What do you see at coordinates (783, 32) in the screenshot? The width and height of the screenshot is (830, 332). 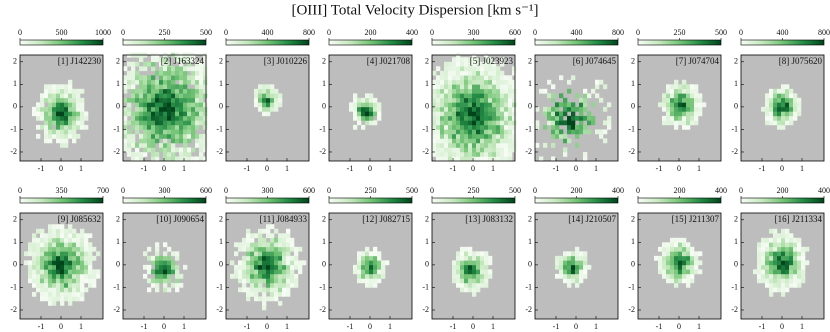 I see `colorbar-tick-label: 400` at bounding box center [783, 32].